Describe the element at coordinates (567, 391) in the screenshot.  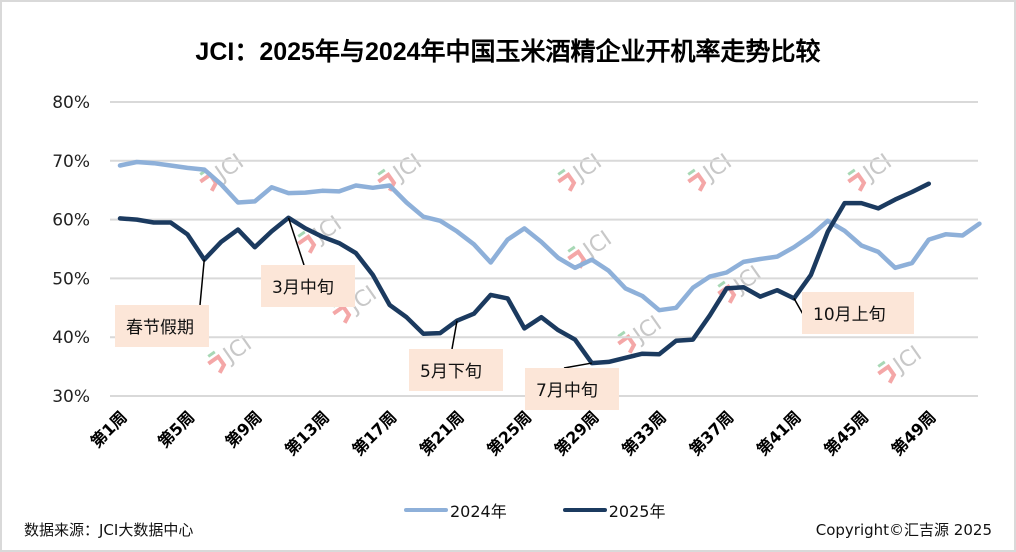
I see `annotation-label: 7月中旬` at that location.